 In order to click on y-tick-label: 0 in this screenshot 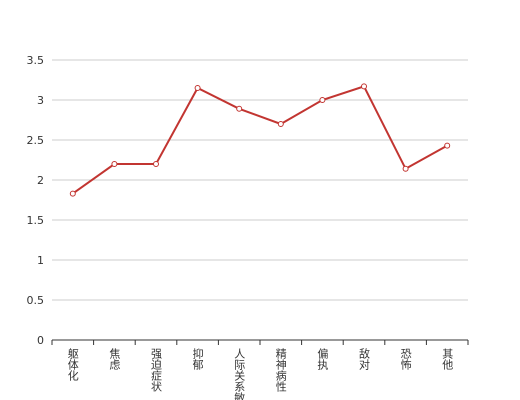, I will do `click(40, 340)`.